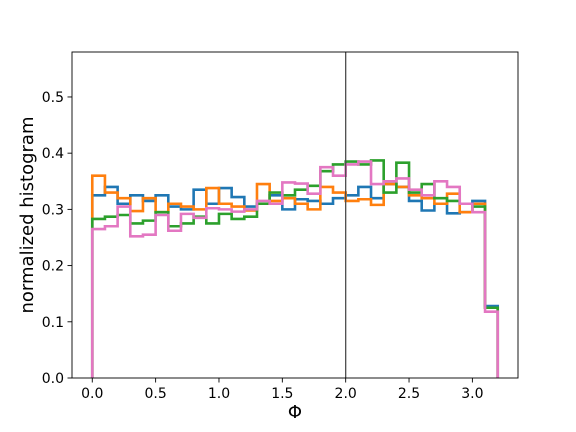 Image resolution: width=576 pixels, height=432 pixels. I want to click on x-axis: 0.0 0.5 1.0 1.5 2.0 2.5 3.0, so click(282, 390).